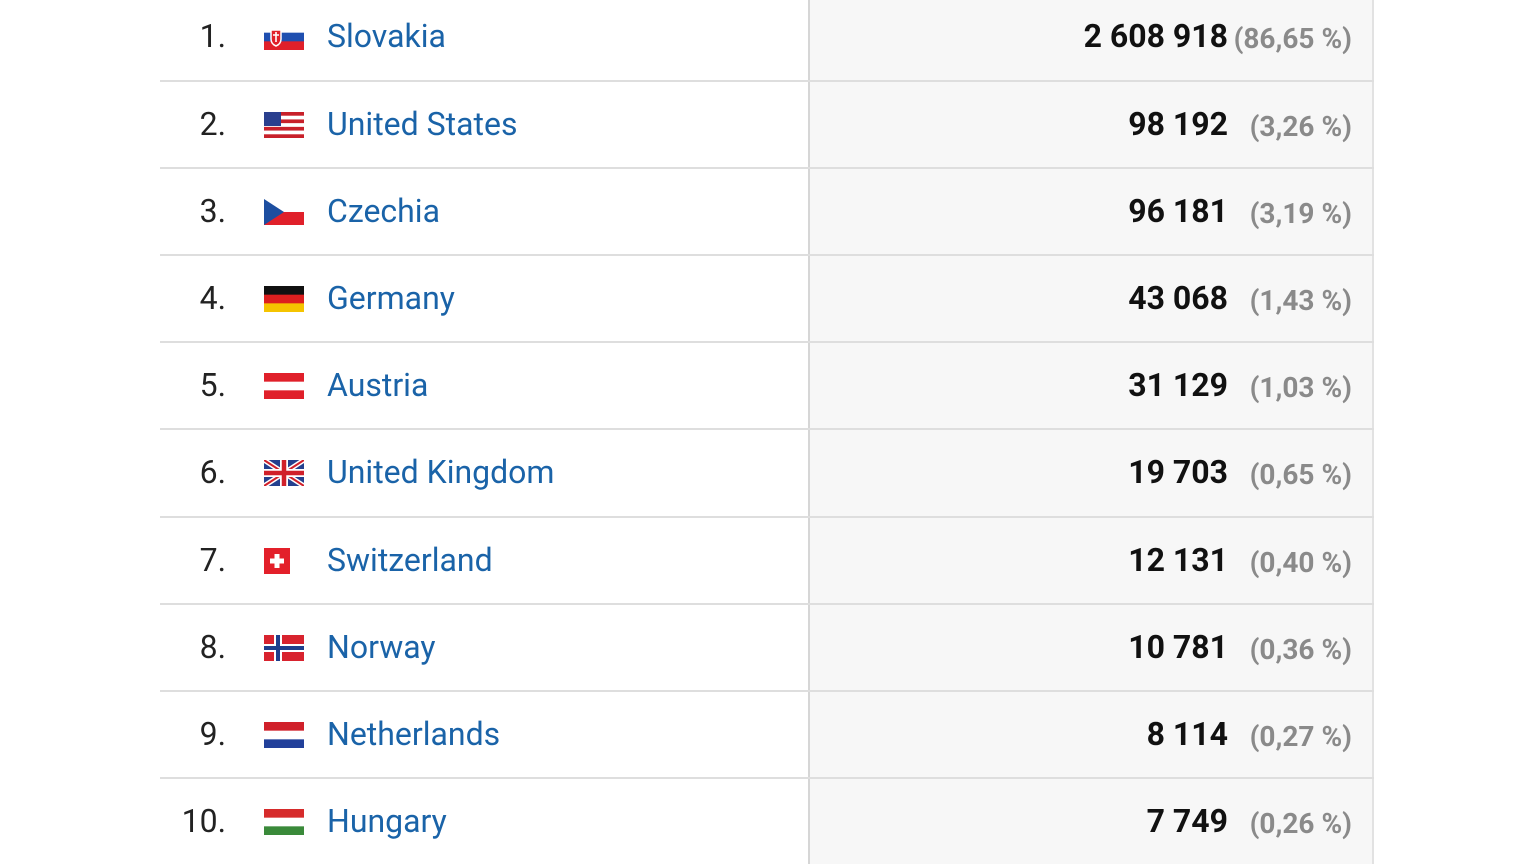  What do you see at coordinates (1292, 39) in the screenshot?
I see `sessions-percent: (86,65 %)` at bounding box center [1292, 39].